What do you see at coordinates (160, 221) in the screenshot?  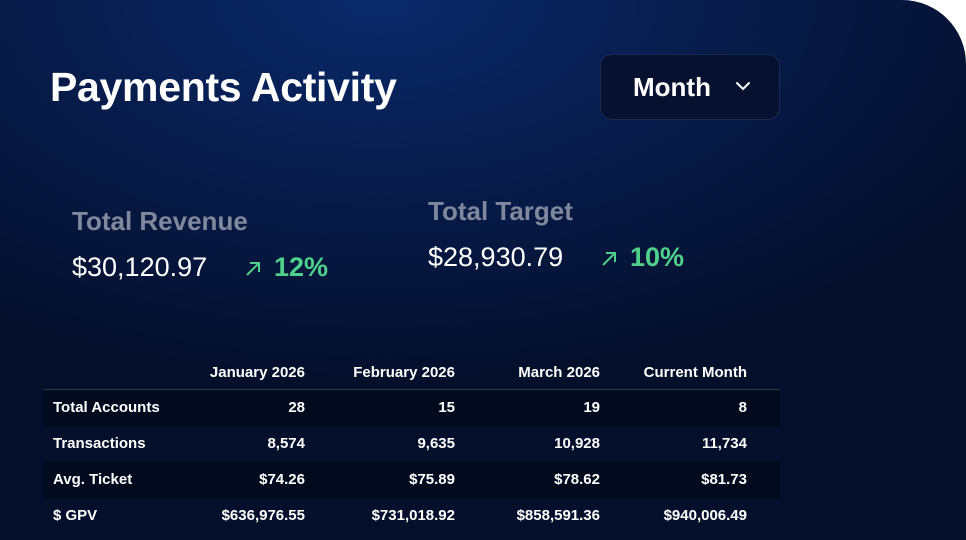 I see `metric-label: Total Revenue` at bounding box center [160, 221].